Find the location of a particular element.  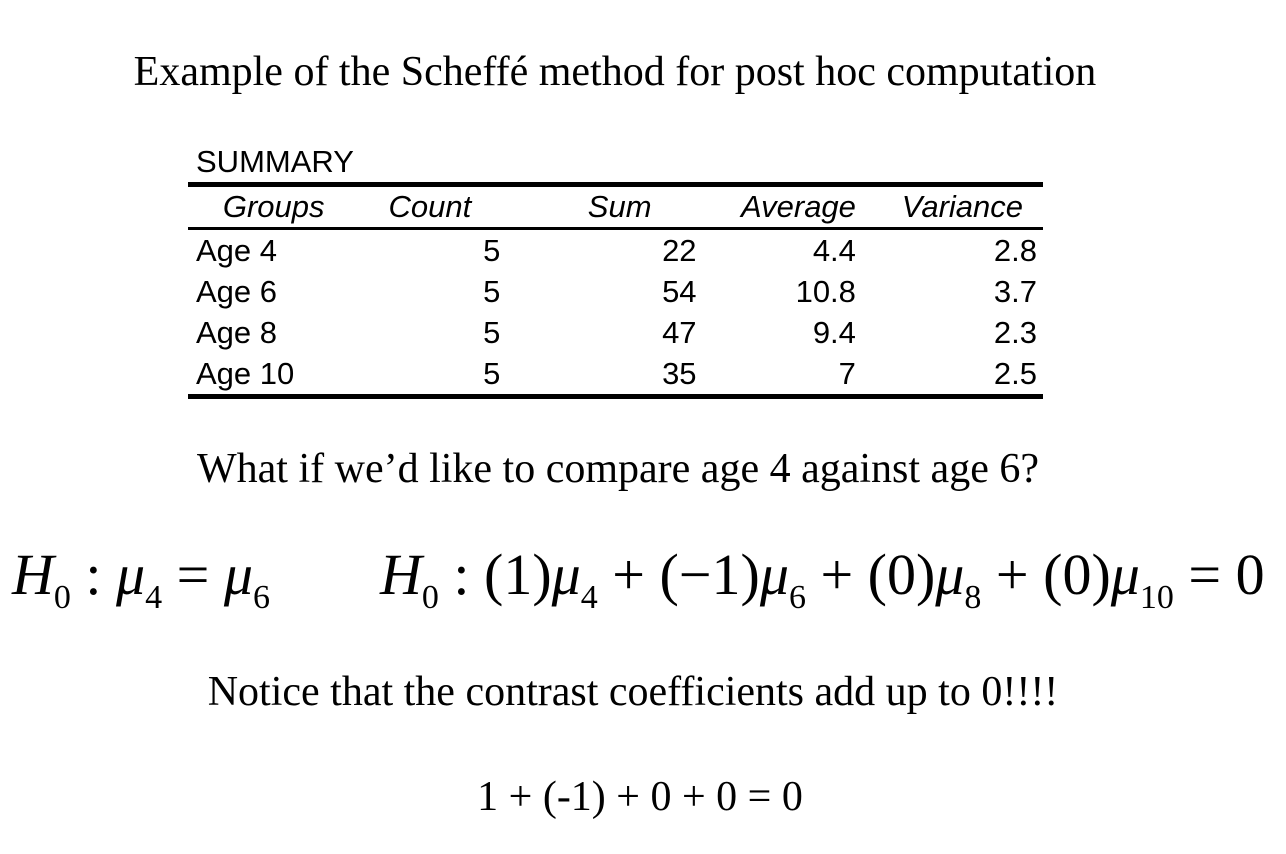

cell-sum: 35 is located at coordinates (679, 373).